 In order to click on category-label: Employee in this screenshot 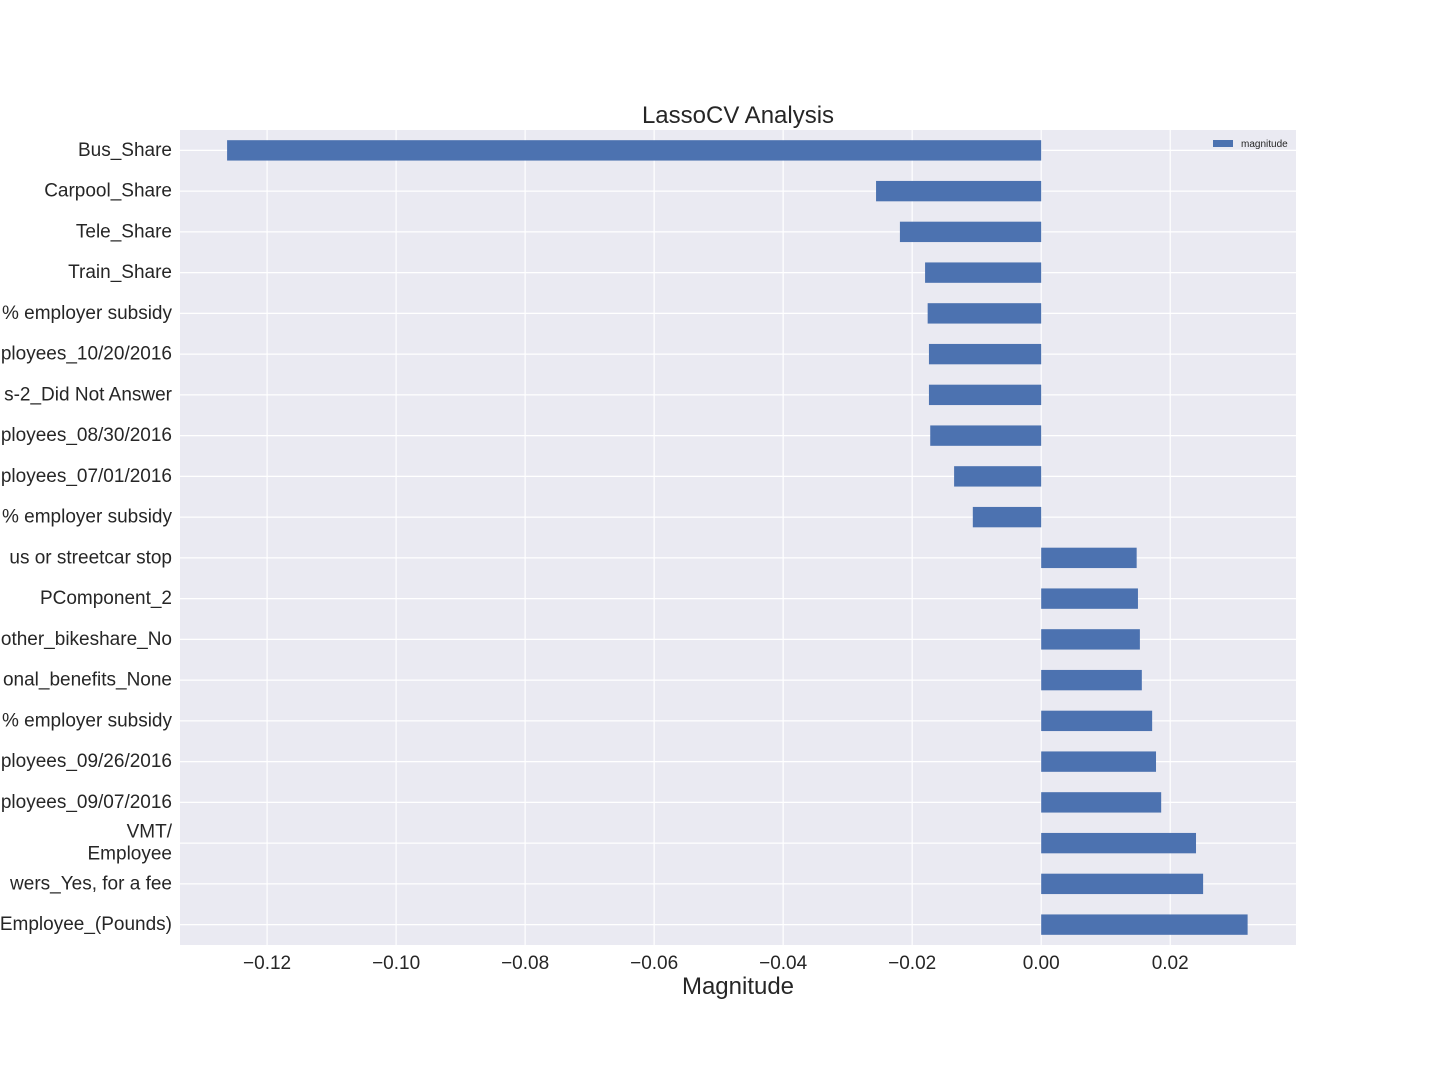, I will do `click(130, 854)`.